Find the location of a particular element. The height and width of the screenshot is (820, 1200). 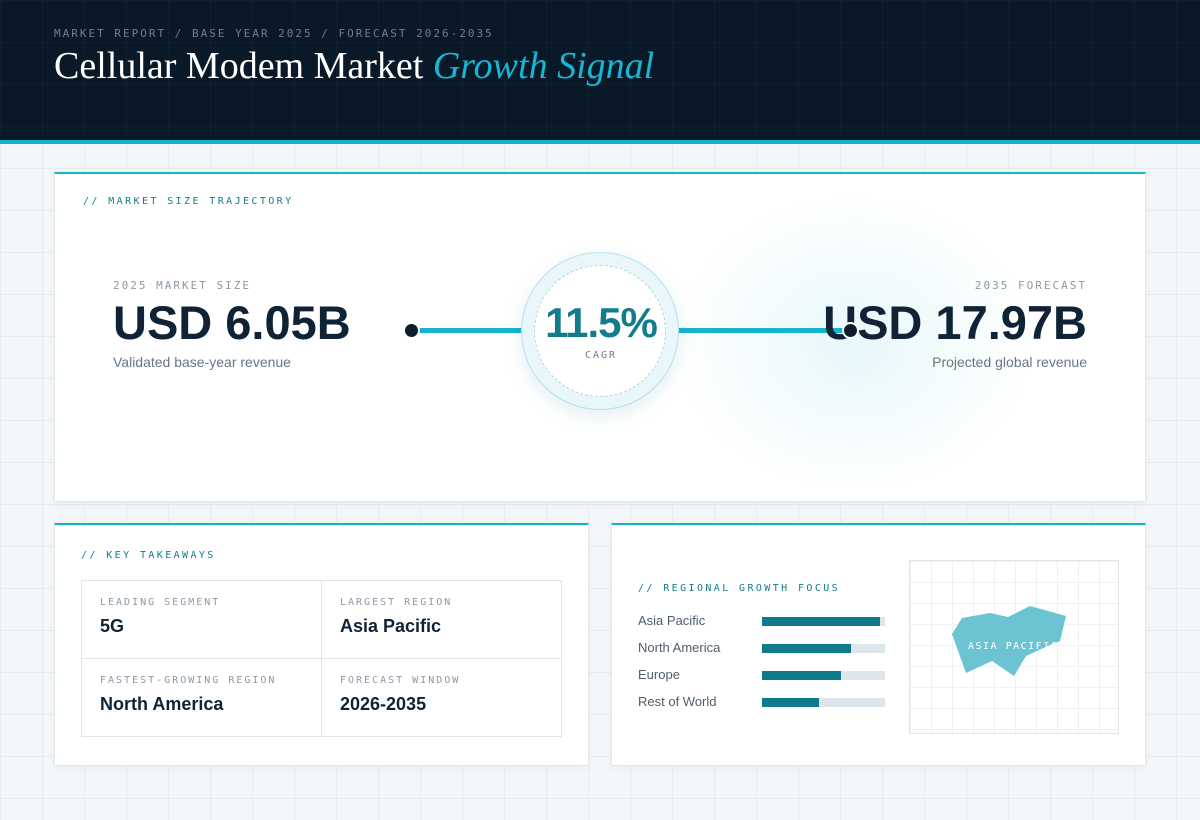

region-row-asia-pacific: Asia Pacific is located at coordinates (763, 621).